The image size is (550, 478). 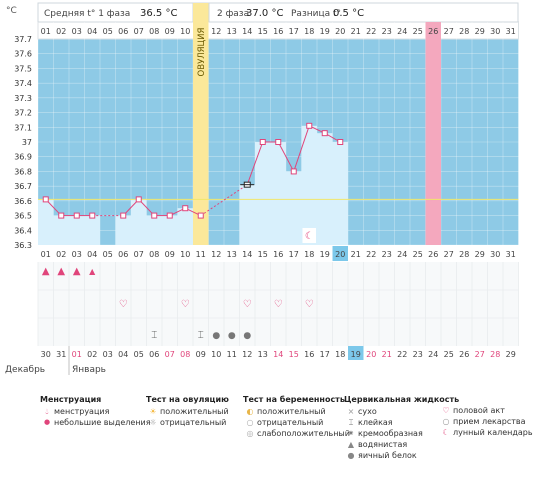 I want to click on y-tick-label: 36.7, so click(x=23, y=186).